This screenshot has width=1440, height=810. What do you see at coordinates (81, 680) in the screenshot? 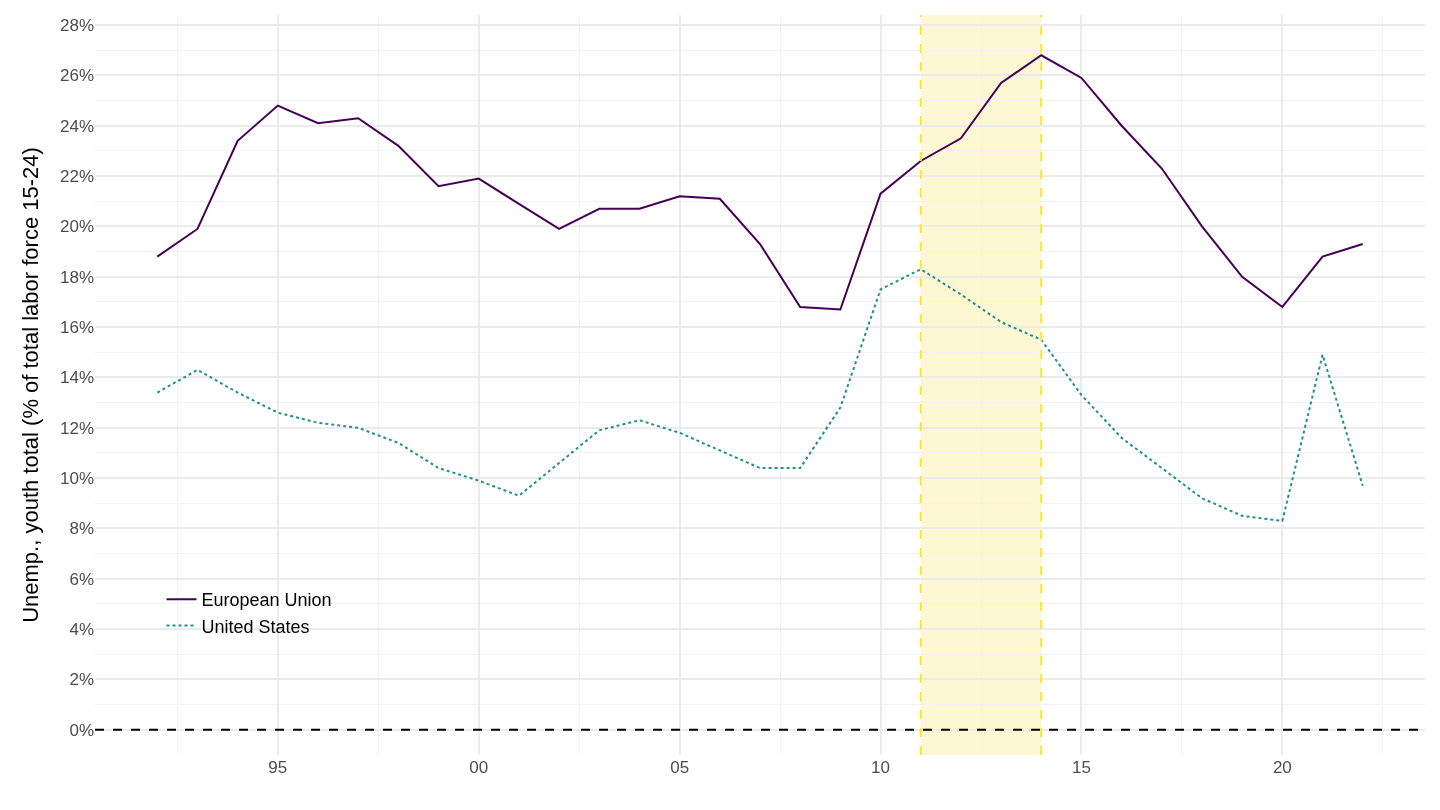
I see `y-tick-label: 2%` at bounding box center [81, 680].